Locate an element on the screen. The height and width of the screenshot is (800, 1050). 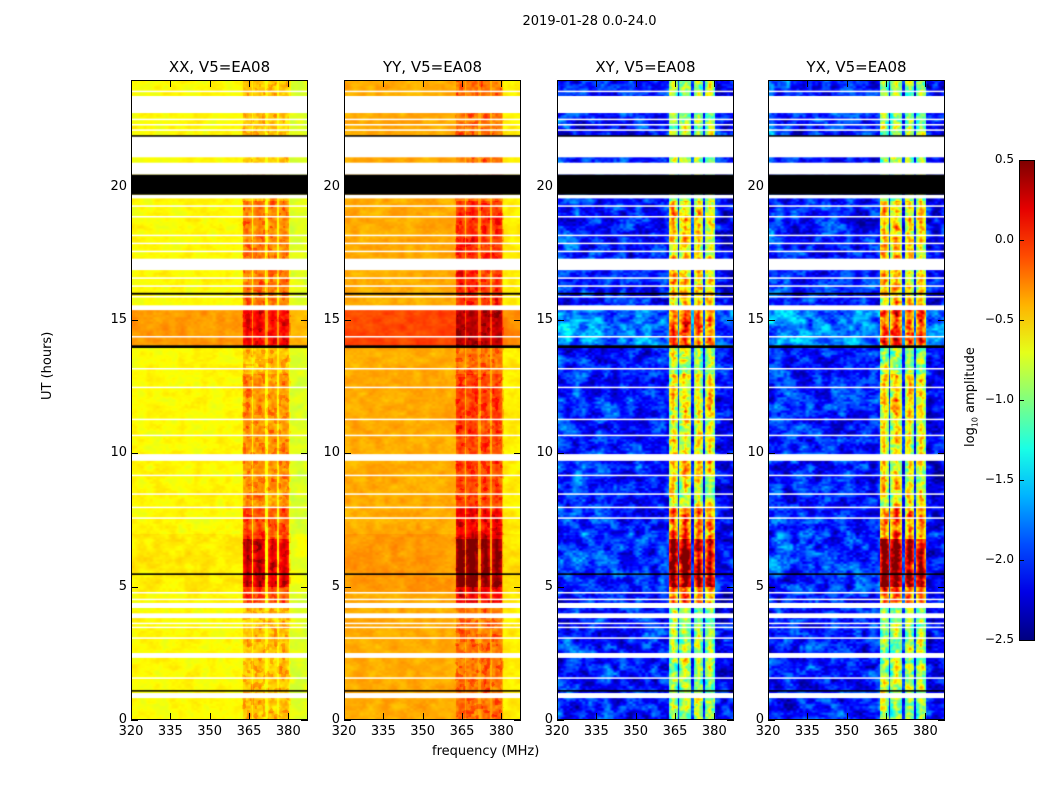
colorbar-tick-label: −0.5 is located at coordinates (999, 319).